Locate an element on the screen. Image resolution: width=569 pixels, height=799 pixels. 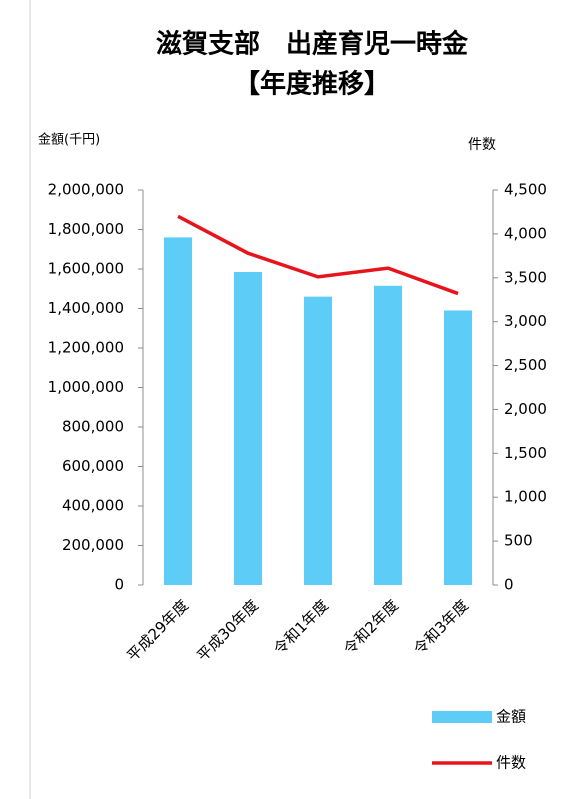
y2-tick-label: 500 is located at coordinates (518, 541).